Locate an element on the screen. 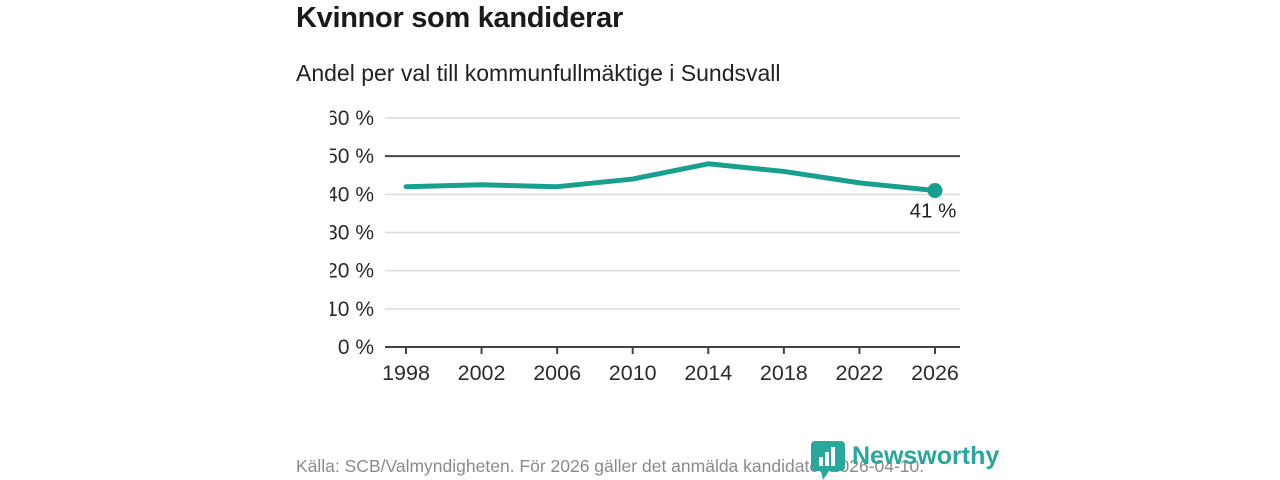 The height and width of the screenshot is (480, 1280). newsworthy-logo: Newsworthy is located at coordinates (904, 460).